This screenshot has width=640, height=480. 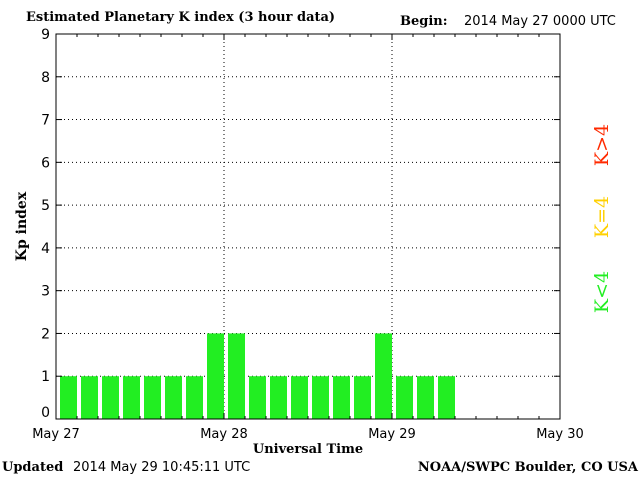 What do you see at coordinates (602, 292) in the screenshot?
I see `legend-k-less-4: K<4` at bounding box center [602, 292].